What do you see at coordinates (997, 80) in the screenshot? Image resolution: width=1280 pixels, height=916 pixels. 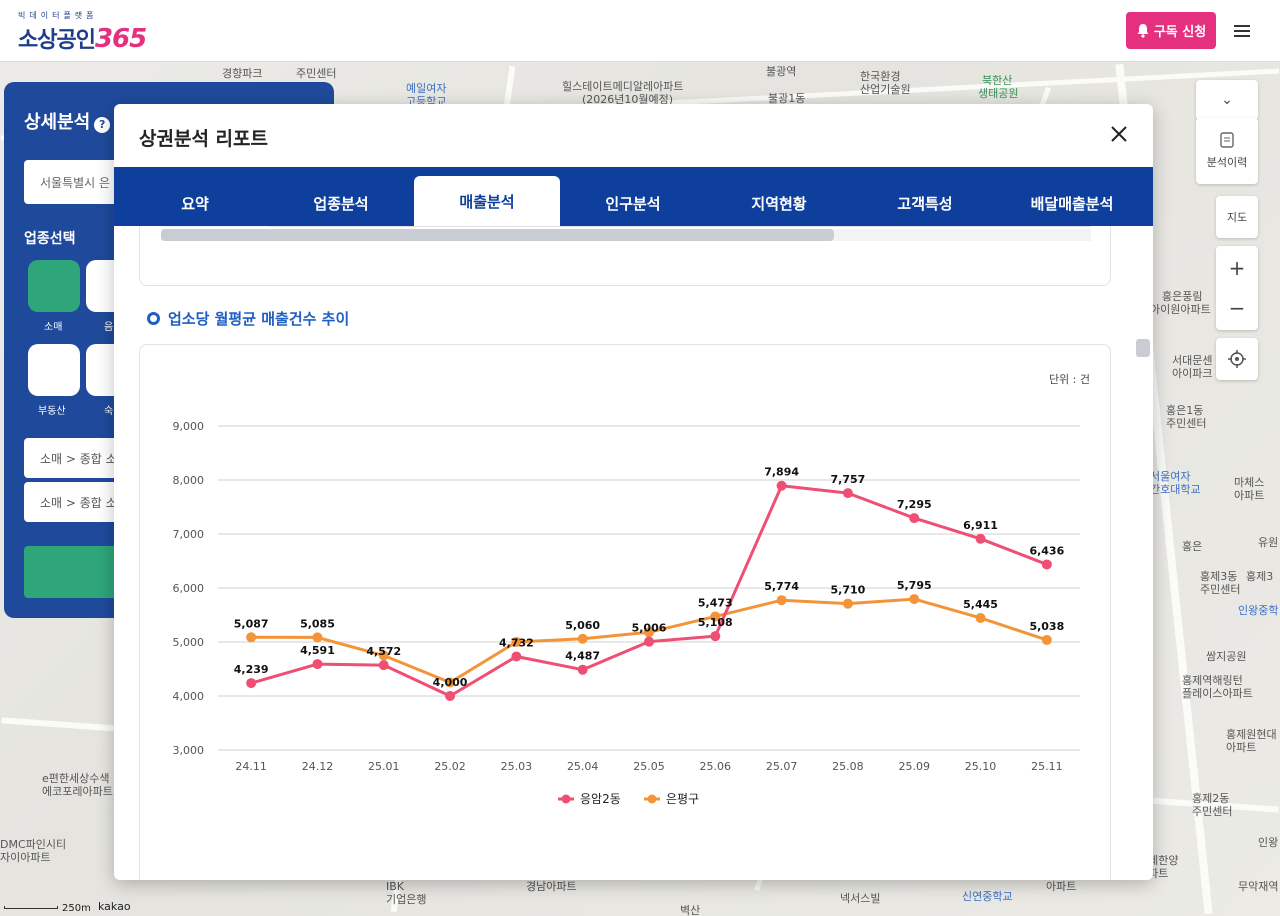 I see `map-label: 북한산` at bounding box center [997, 80].